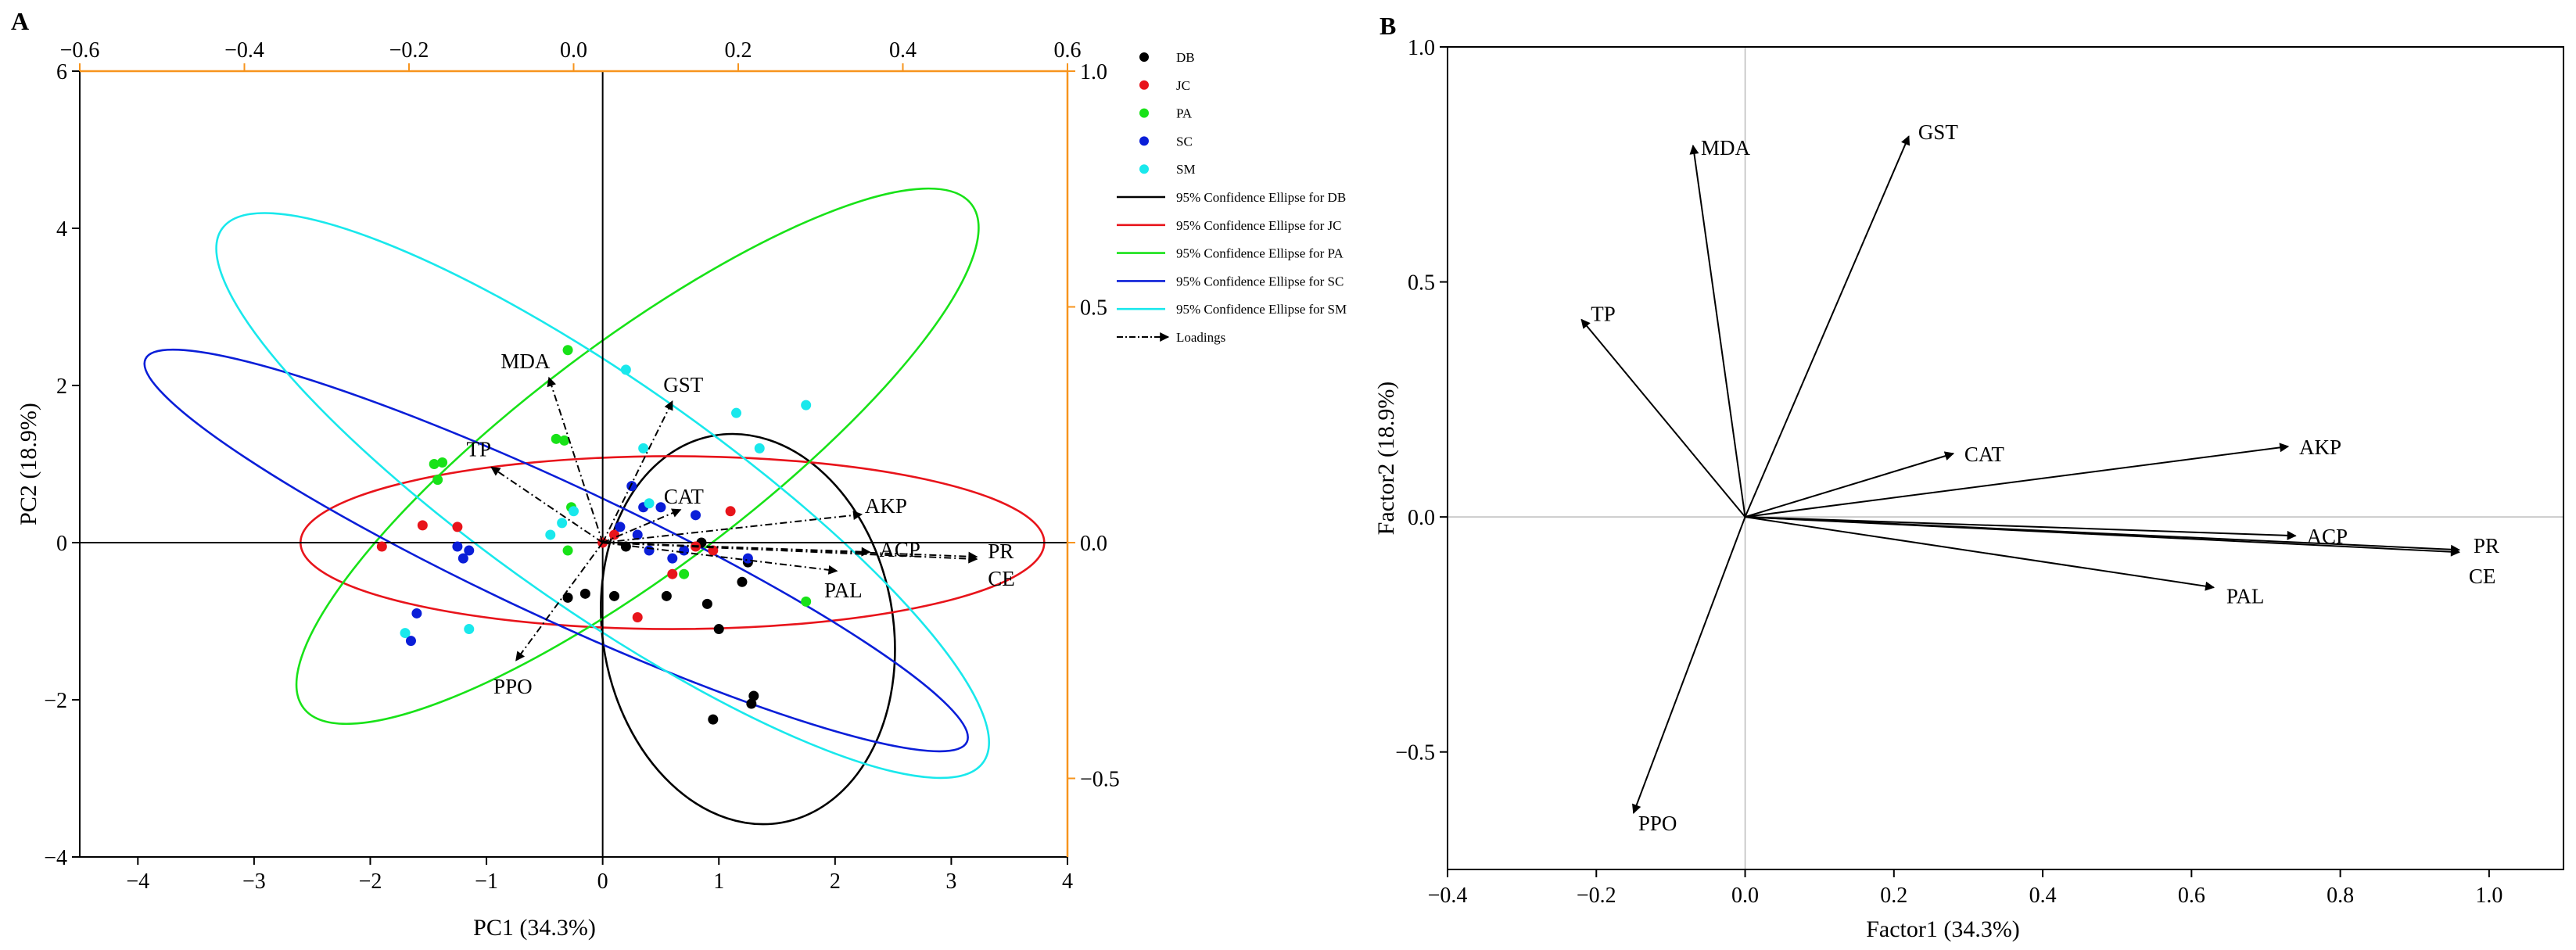 The height and width of the screenshot is (950, 2576). Describe the element at coordinates (137, 881) in the screenshot. I see `x-tick-label: −4` at that location.